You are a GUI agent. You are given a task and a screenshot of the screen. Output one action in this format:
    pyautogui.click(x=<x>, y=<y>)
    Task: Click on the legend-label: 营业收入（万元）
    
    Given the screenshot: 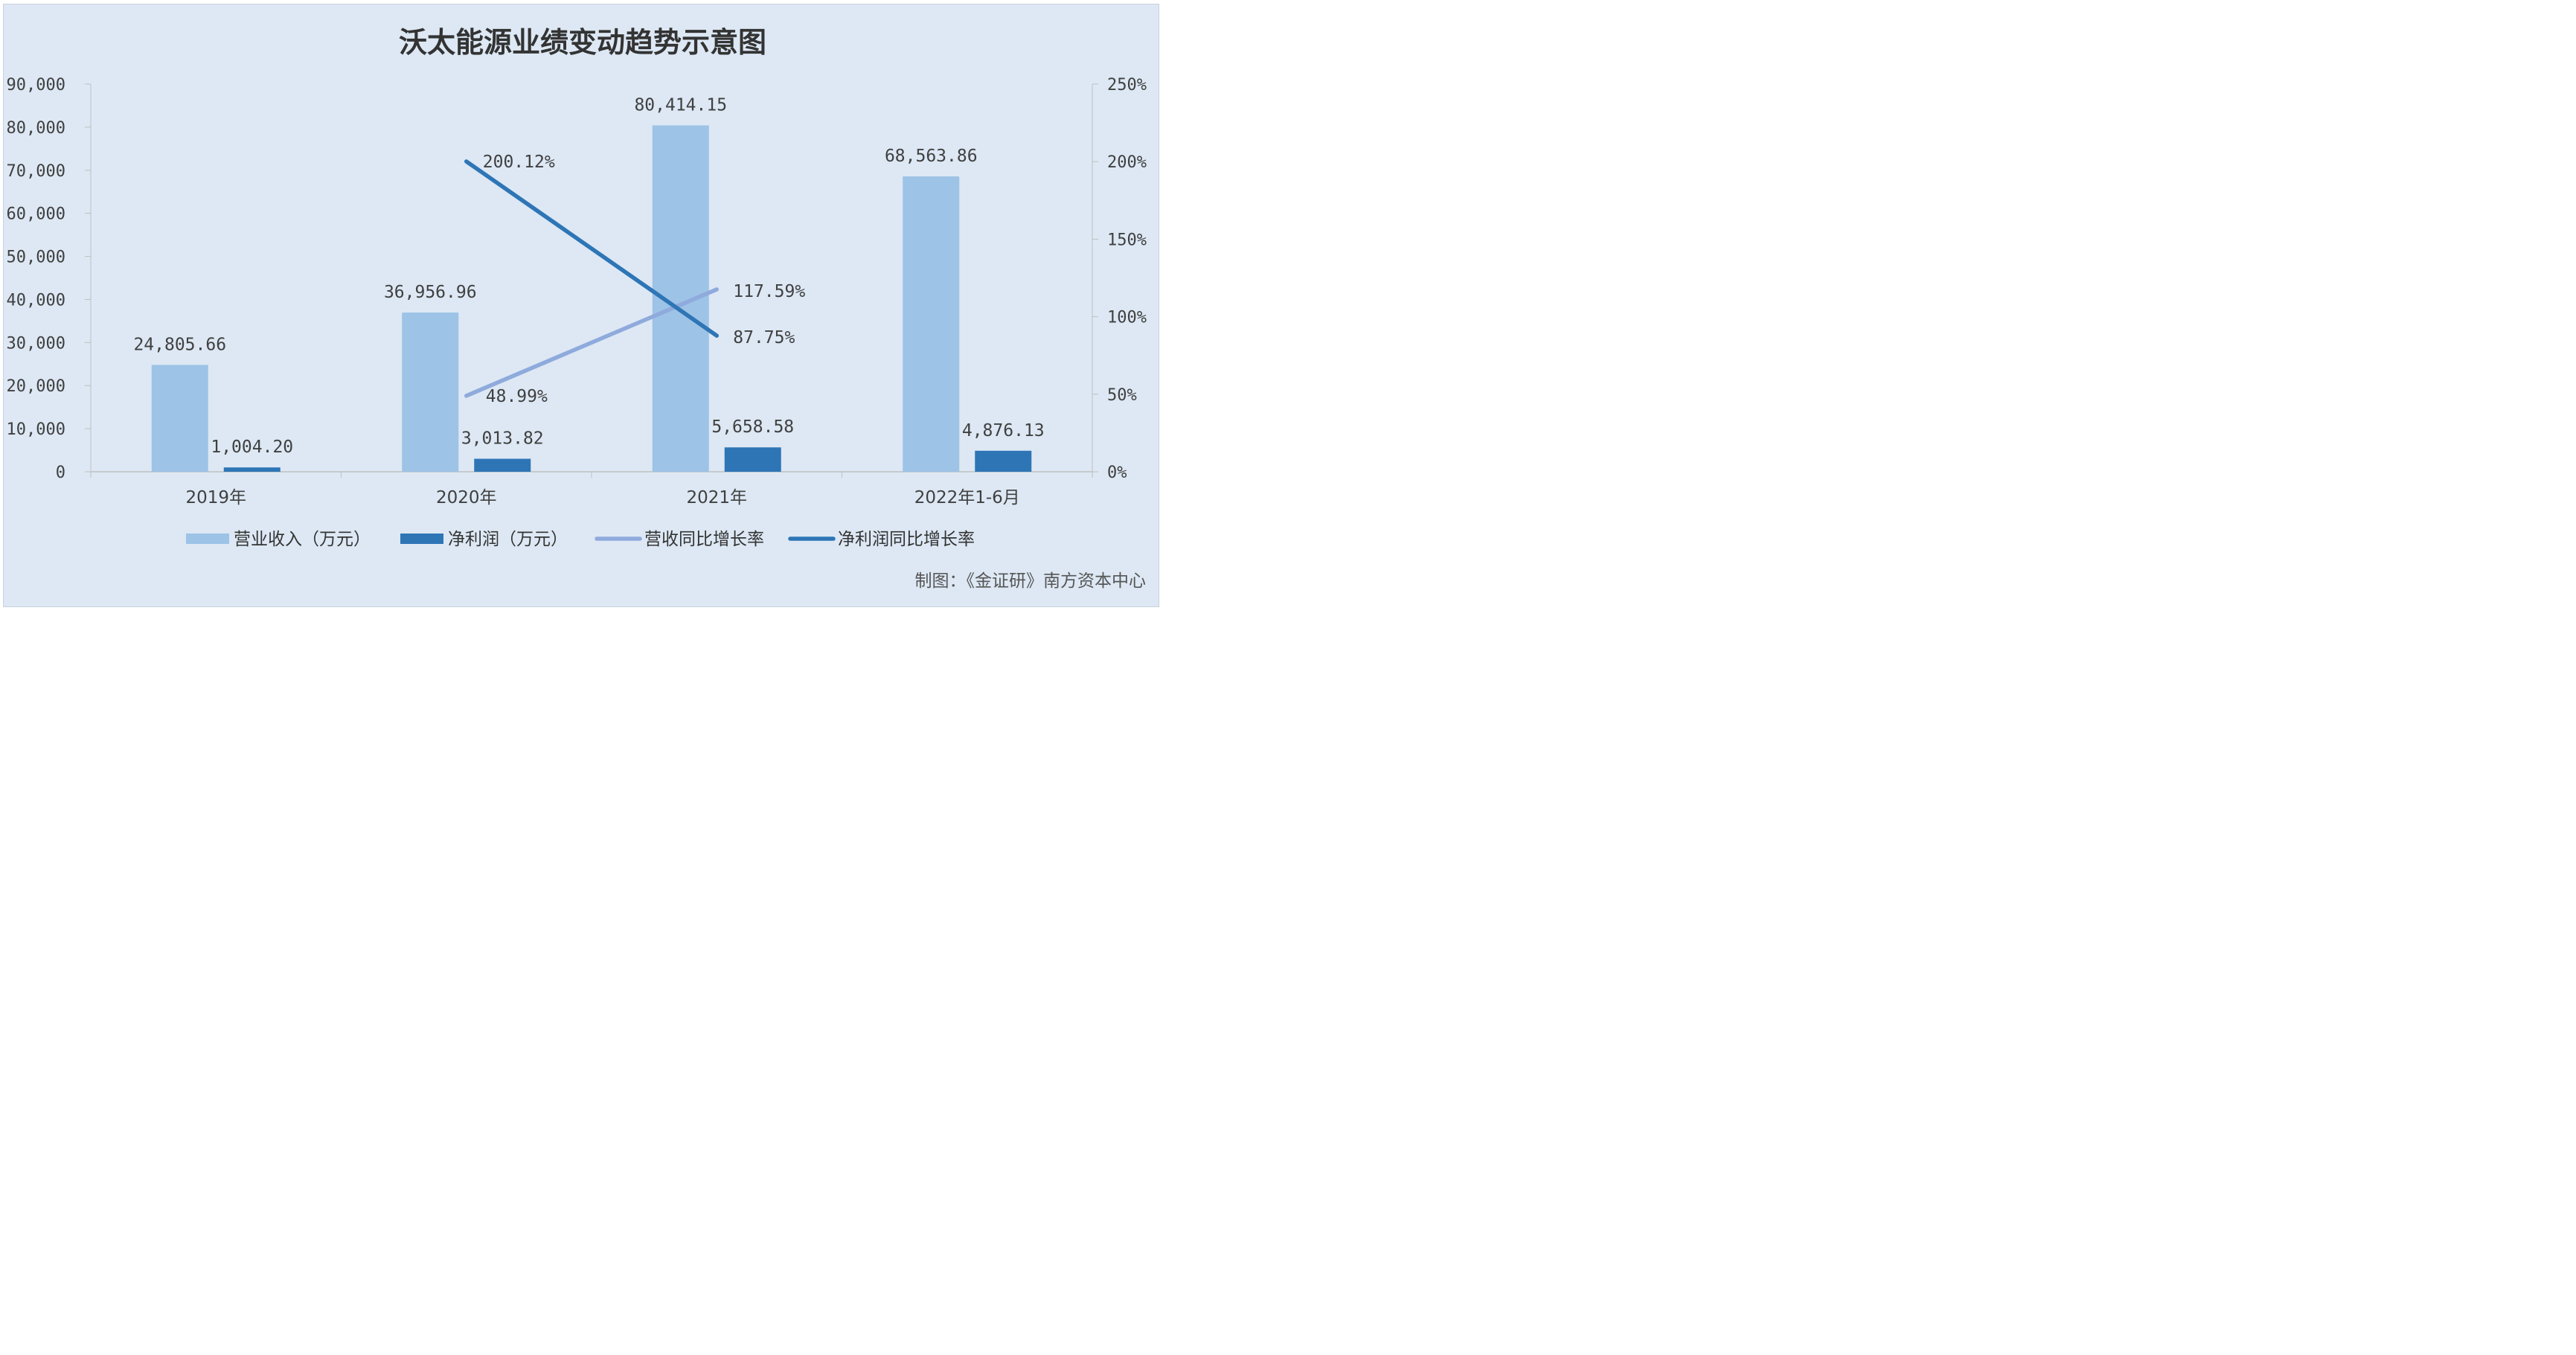 What is the action you would take?
    pyautogui.click(x=303, y=539)
    